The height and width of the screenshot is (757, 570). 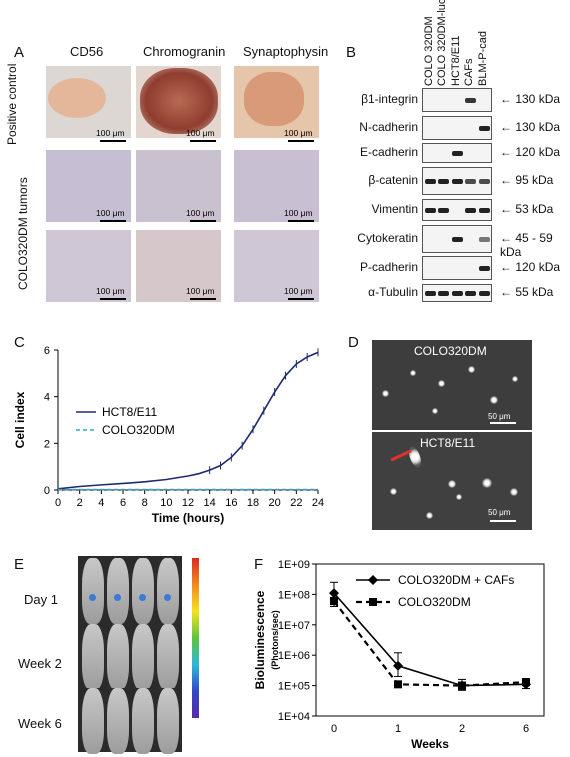 I want to click on x-tick-label: 22, so click(x=296, y=503).